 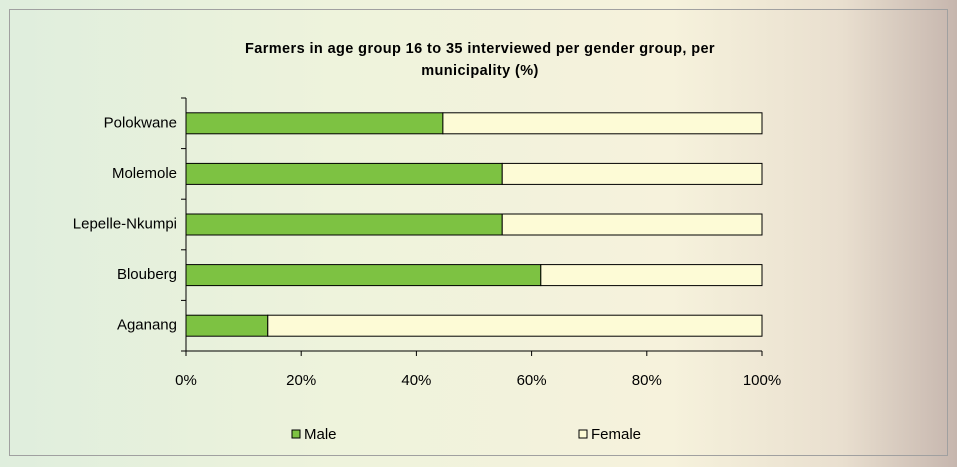 I want to click on x-tick-label: 100%, so click(x=762, y=380).